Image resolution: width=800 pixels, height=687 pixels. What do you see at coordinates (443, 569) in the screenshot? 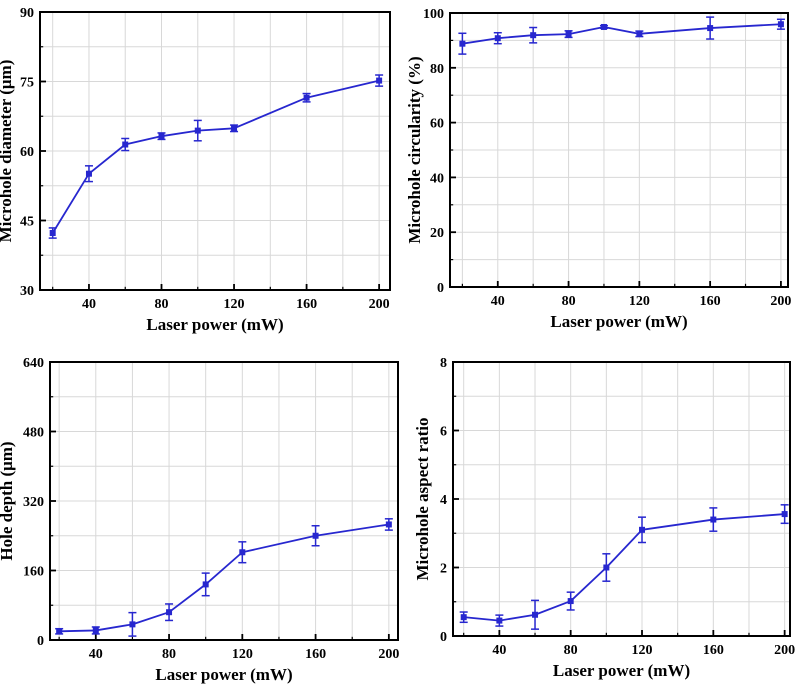
I see `y-tick-label: 2` at bounding box center [443, 569].